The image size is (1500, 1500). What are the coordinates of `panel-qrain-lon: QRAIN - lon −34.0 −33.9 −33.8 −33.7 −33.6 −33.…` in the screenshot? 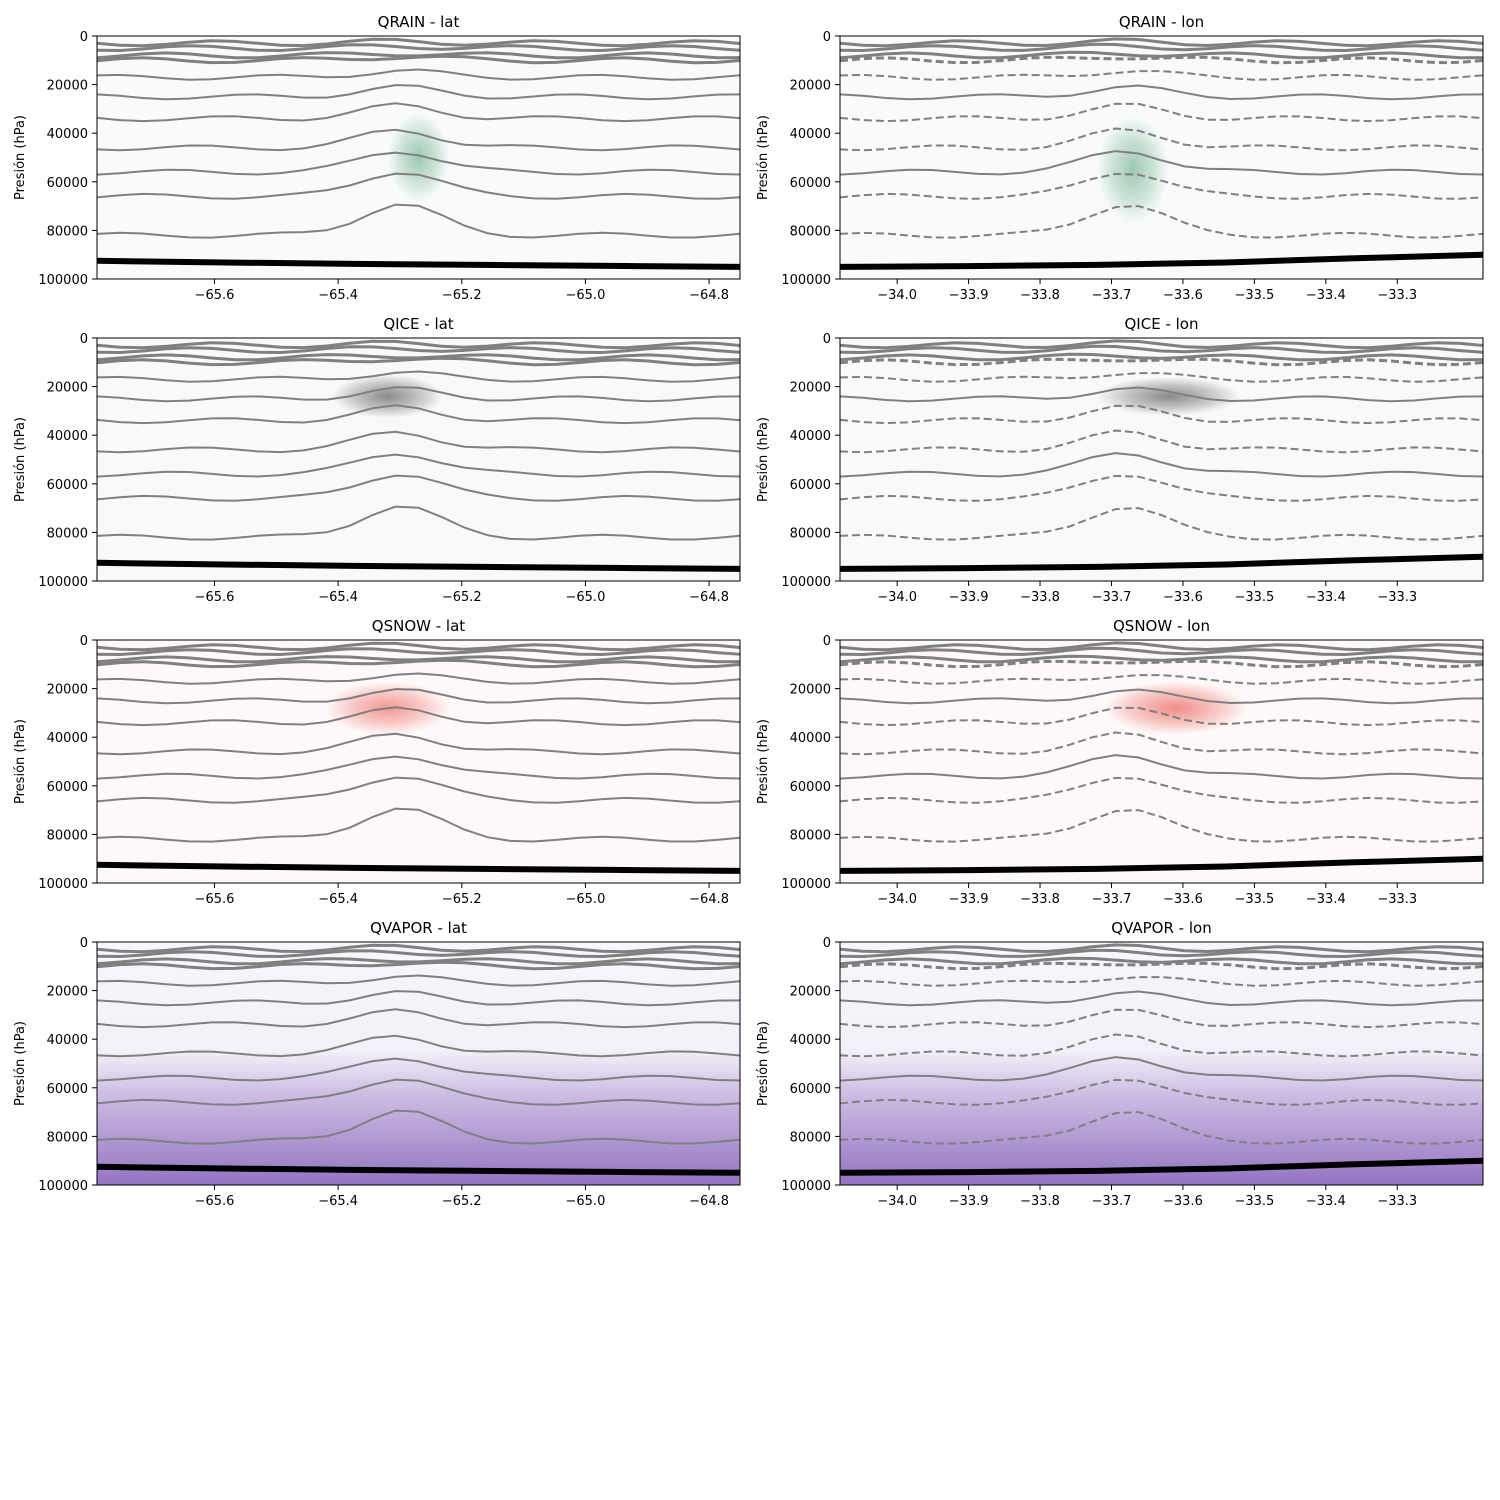 It's located at (1120, 158).